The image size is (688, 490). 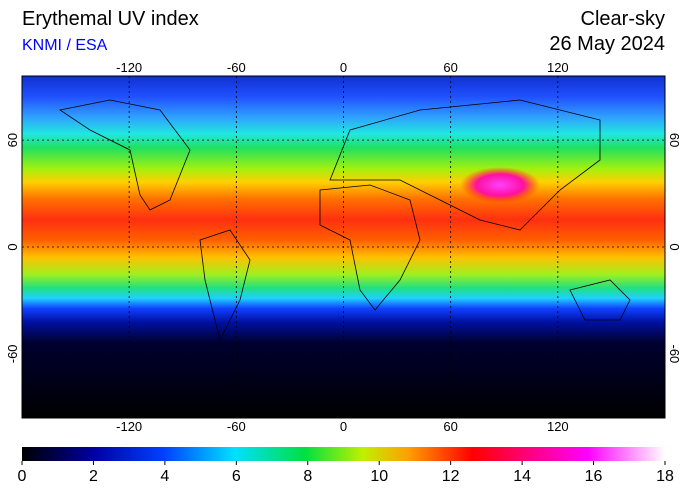 What do you see at coordinates (236, 476) in the screenshot?
I see `colorbar-tick-label: 6` at bounding box center [236, 476].